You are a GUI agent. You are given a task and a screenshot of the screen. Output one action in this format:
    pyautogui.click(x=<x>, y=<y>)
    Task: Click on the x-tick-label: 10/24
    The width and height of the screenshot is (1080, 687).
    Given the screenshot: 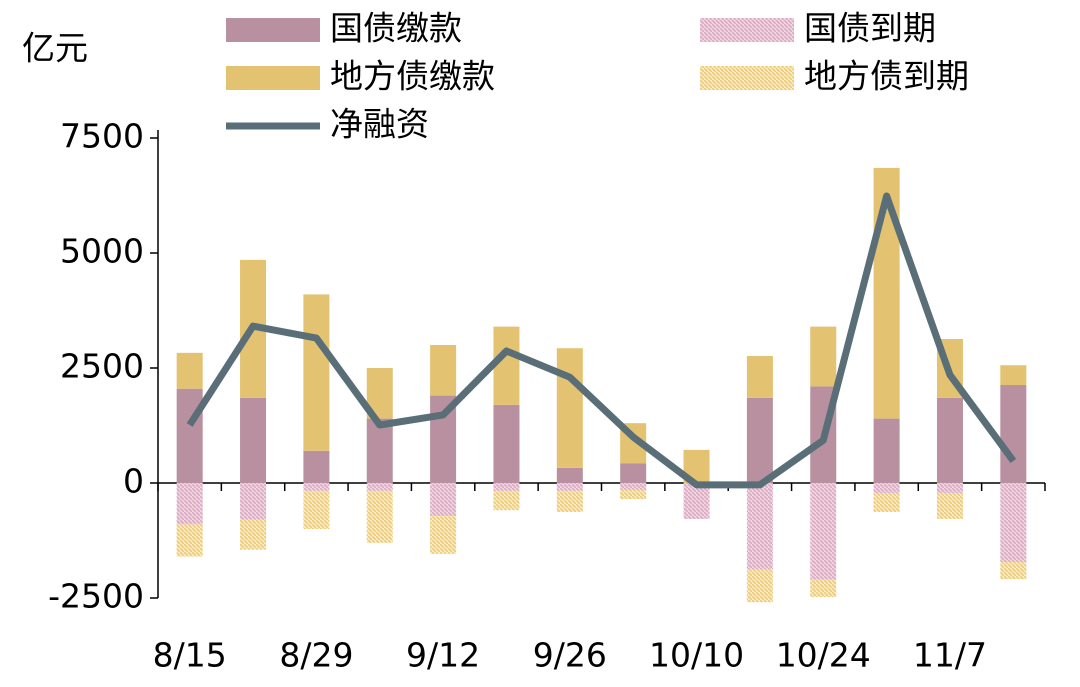 What is the action you would take?
    pyautogui.click(x=823, y=655)
    